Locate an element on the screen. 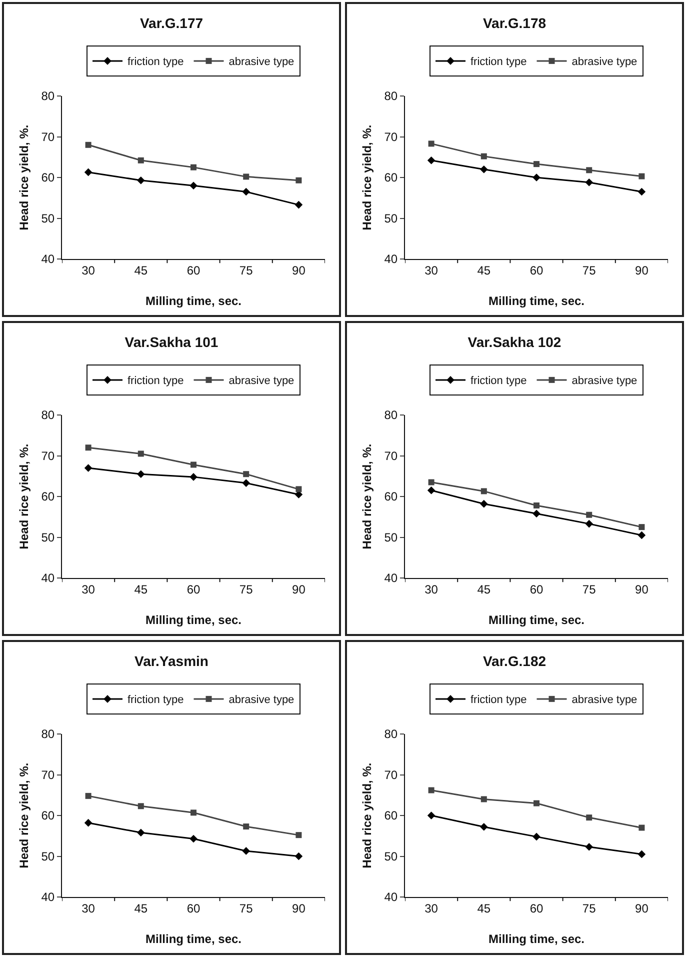 The width and height of the screenshot is (686, 963). chart-title: Var.Sakha 102 is located at coordinates (515, 342).